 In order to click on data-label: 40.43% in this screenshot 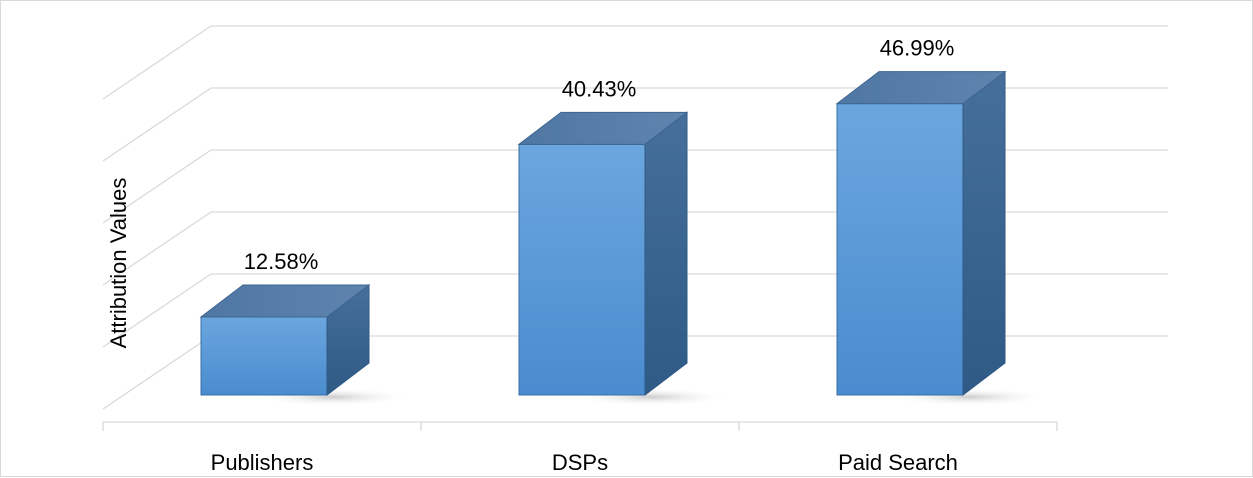, I will do `click(599, 88)`.